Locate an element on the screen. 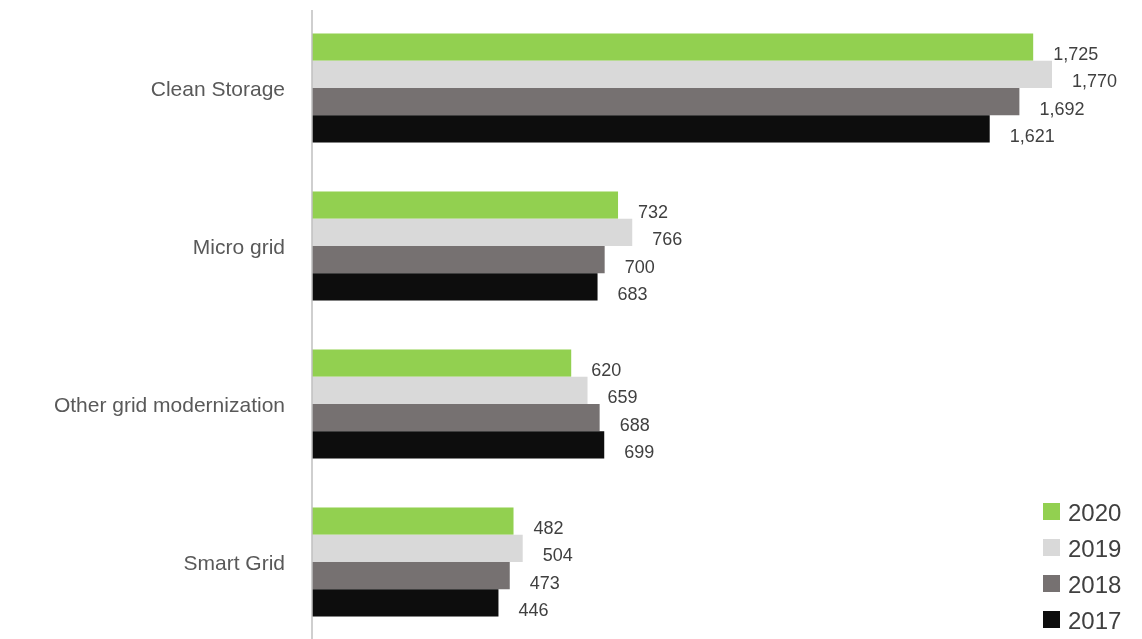 This screenshot has height=639, width=1142. legend-label: 2020 is located at coordinates (1095, 512).